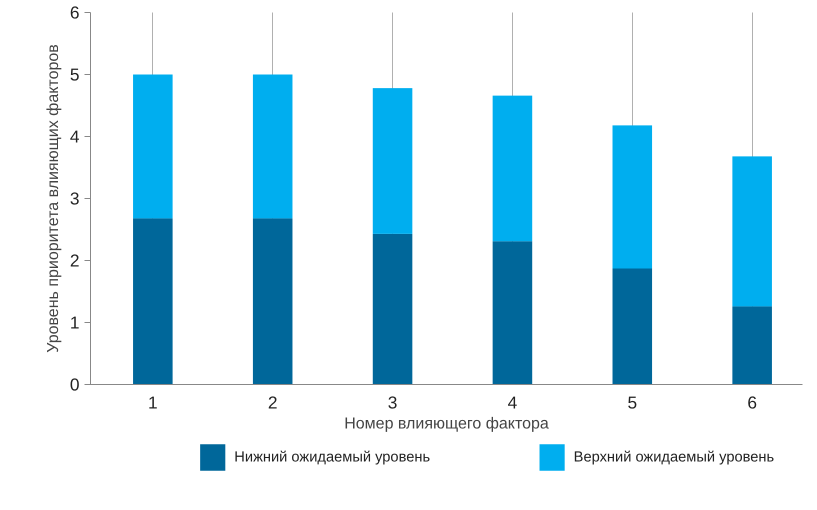  What do you see at coordinates (75, 12) in the screenshot?
I see `y-tick-label: 6` at bounding box center [75, 12].